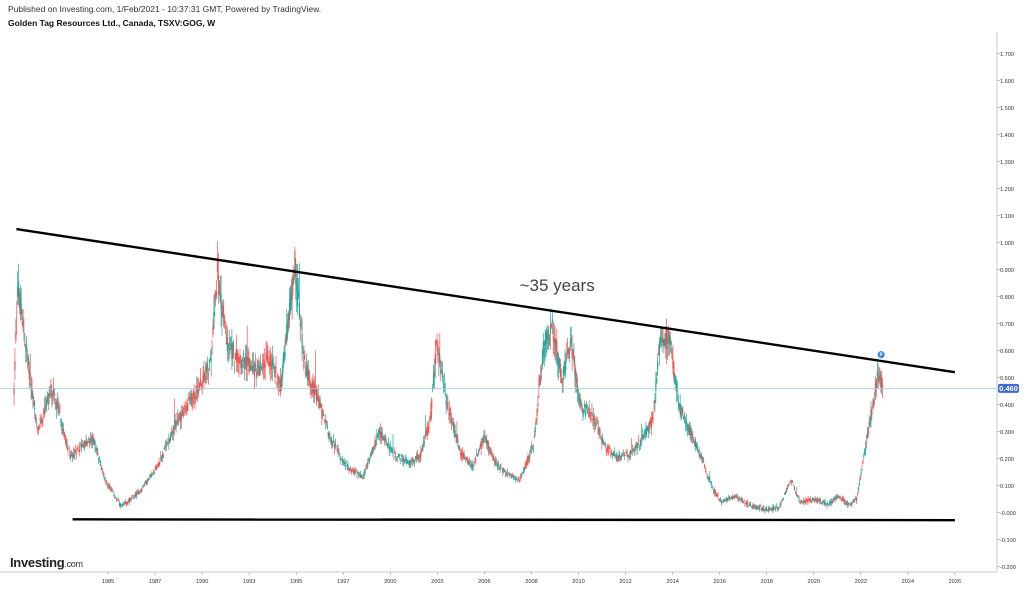 The width and height of the screenshot is (1024, 589). What do you see at coordinates (513, 520) in the screenshot?
I see `support-trendline` at bounding box center [513, 520].